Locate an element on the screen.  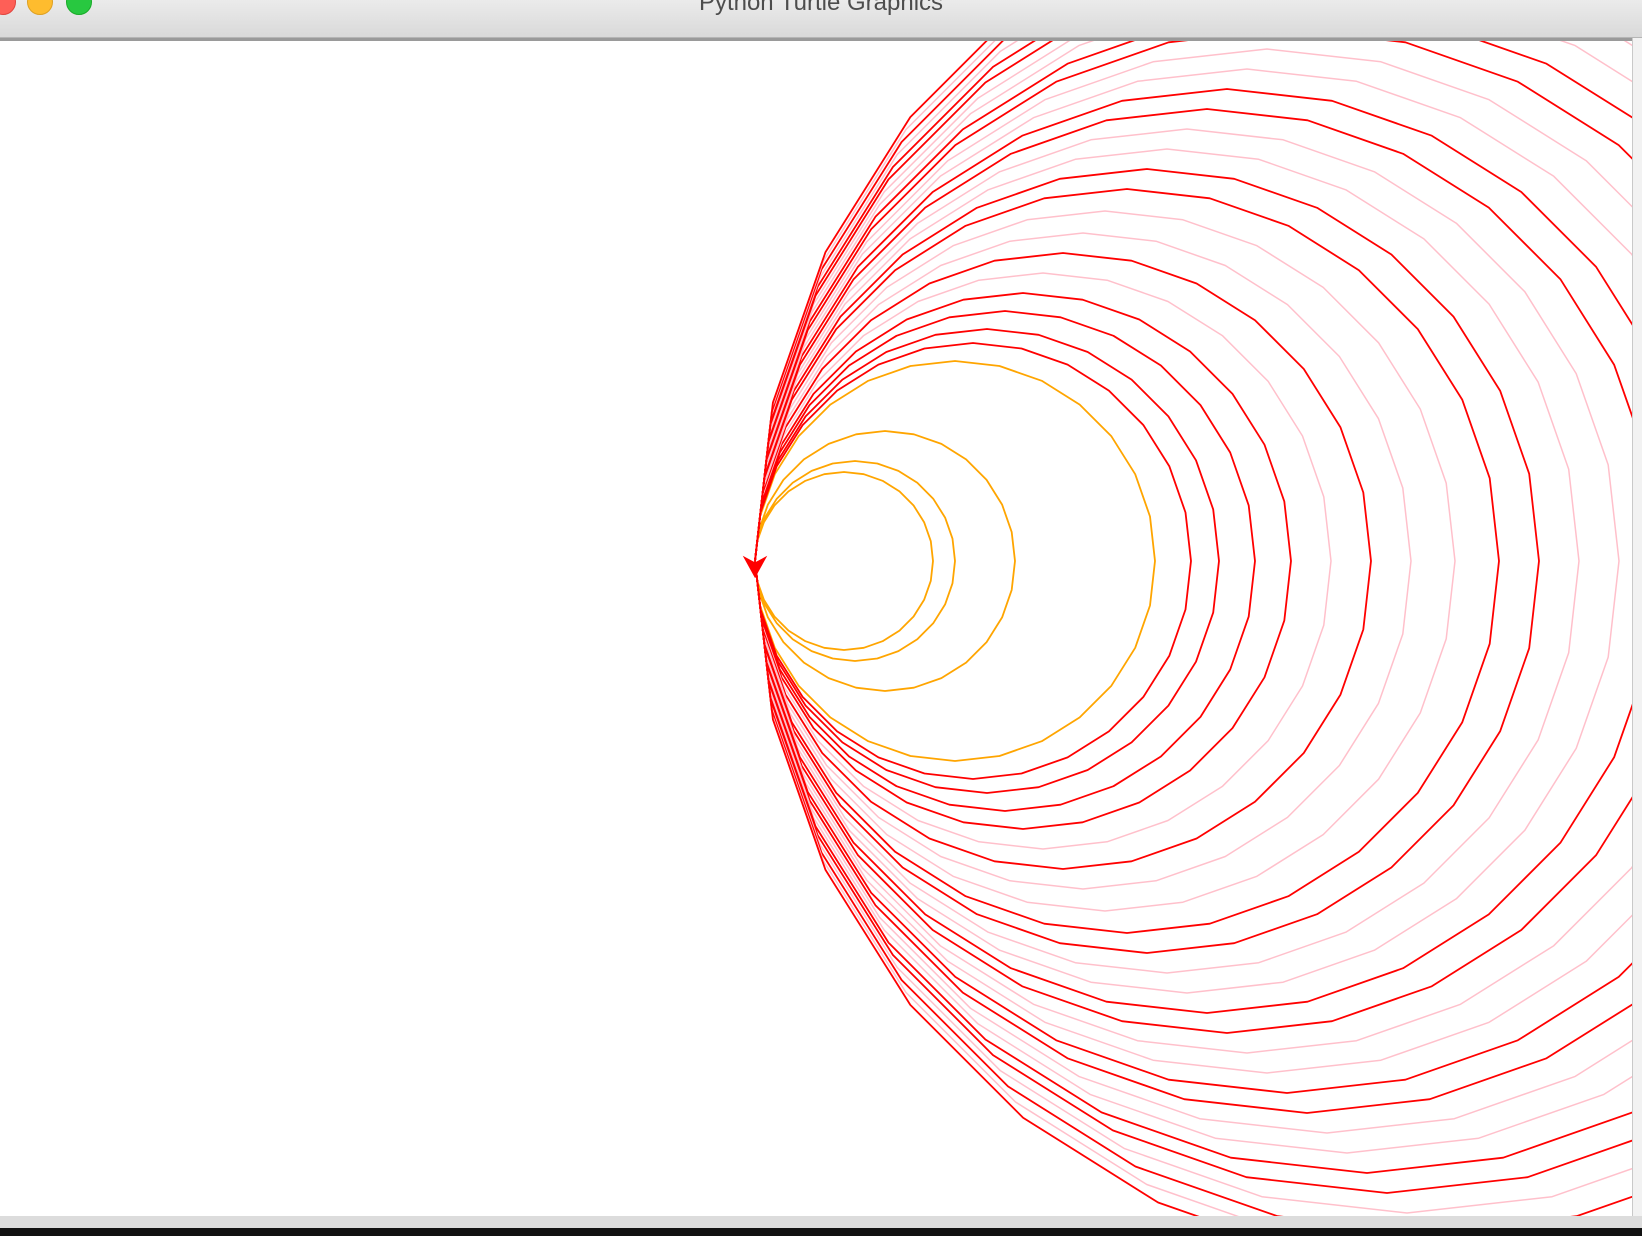
window-titlebar: Python Turtle Graphics is located at coordinates (821, 19).